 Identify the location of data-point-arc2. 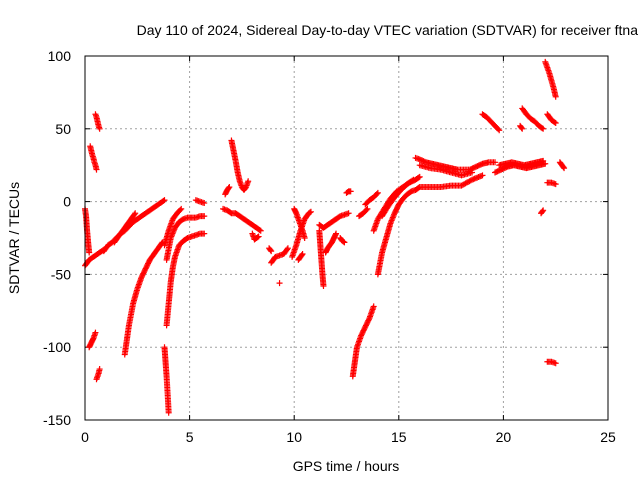
(89, 252).